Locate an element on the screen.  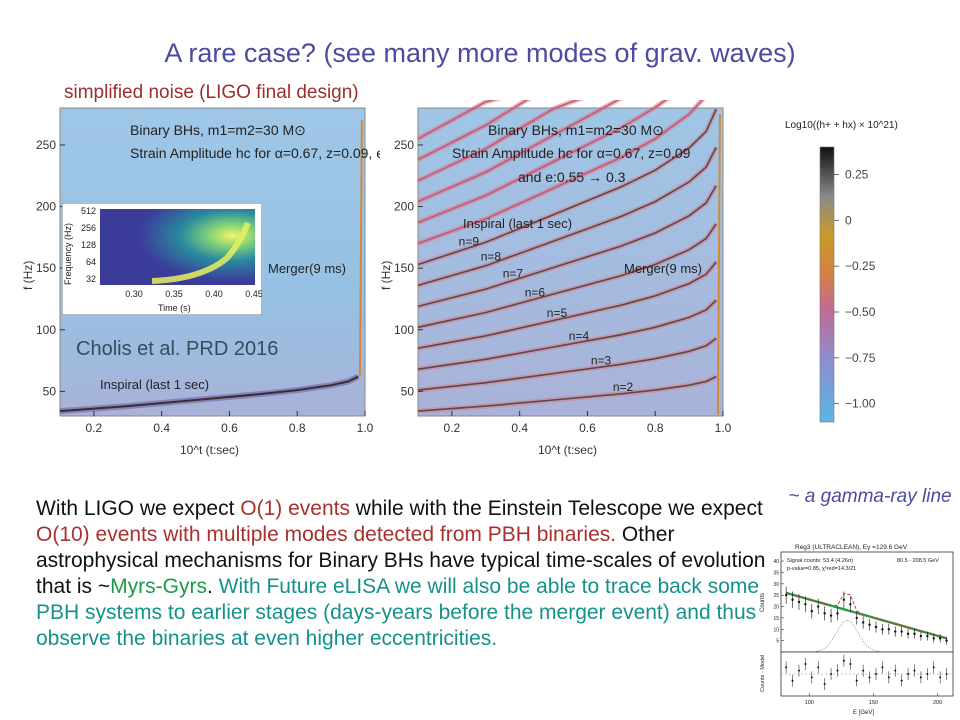
mode-label: n=2 is located at coordinates (623, 387).